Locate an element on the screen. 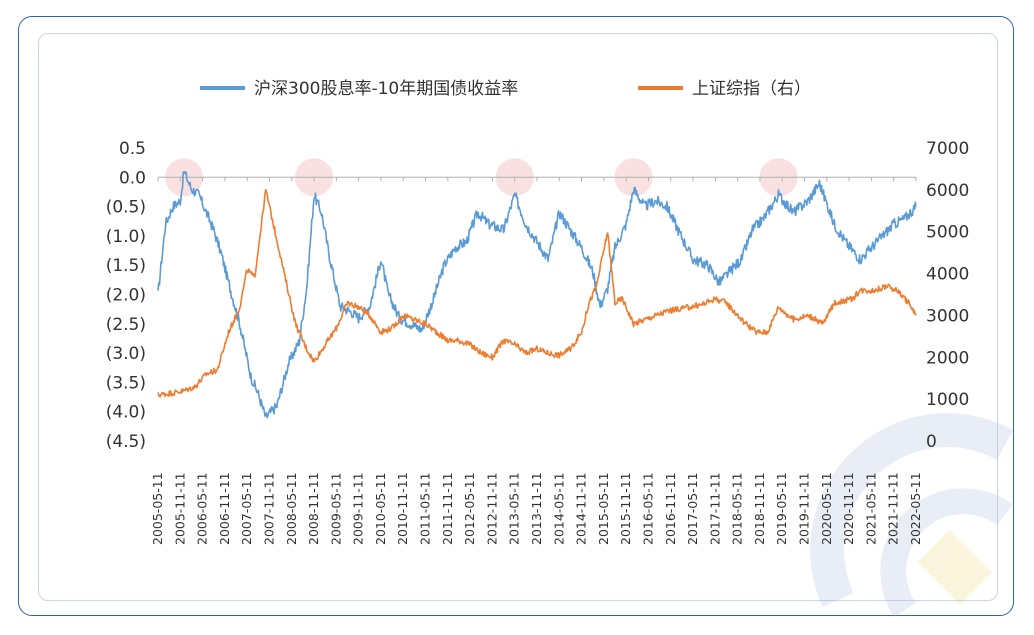 The height and width of the screenshot is (635, 1034). y-left-tick-0: 0.5 is located at coordinates (132, 149).